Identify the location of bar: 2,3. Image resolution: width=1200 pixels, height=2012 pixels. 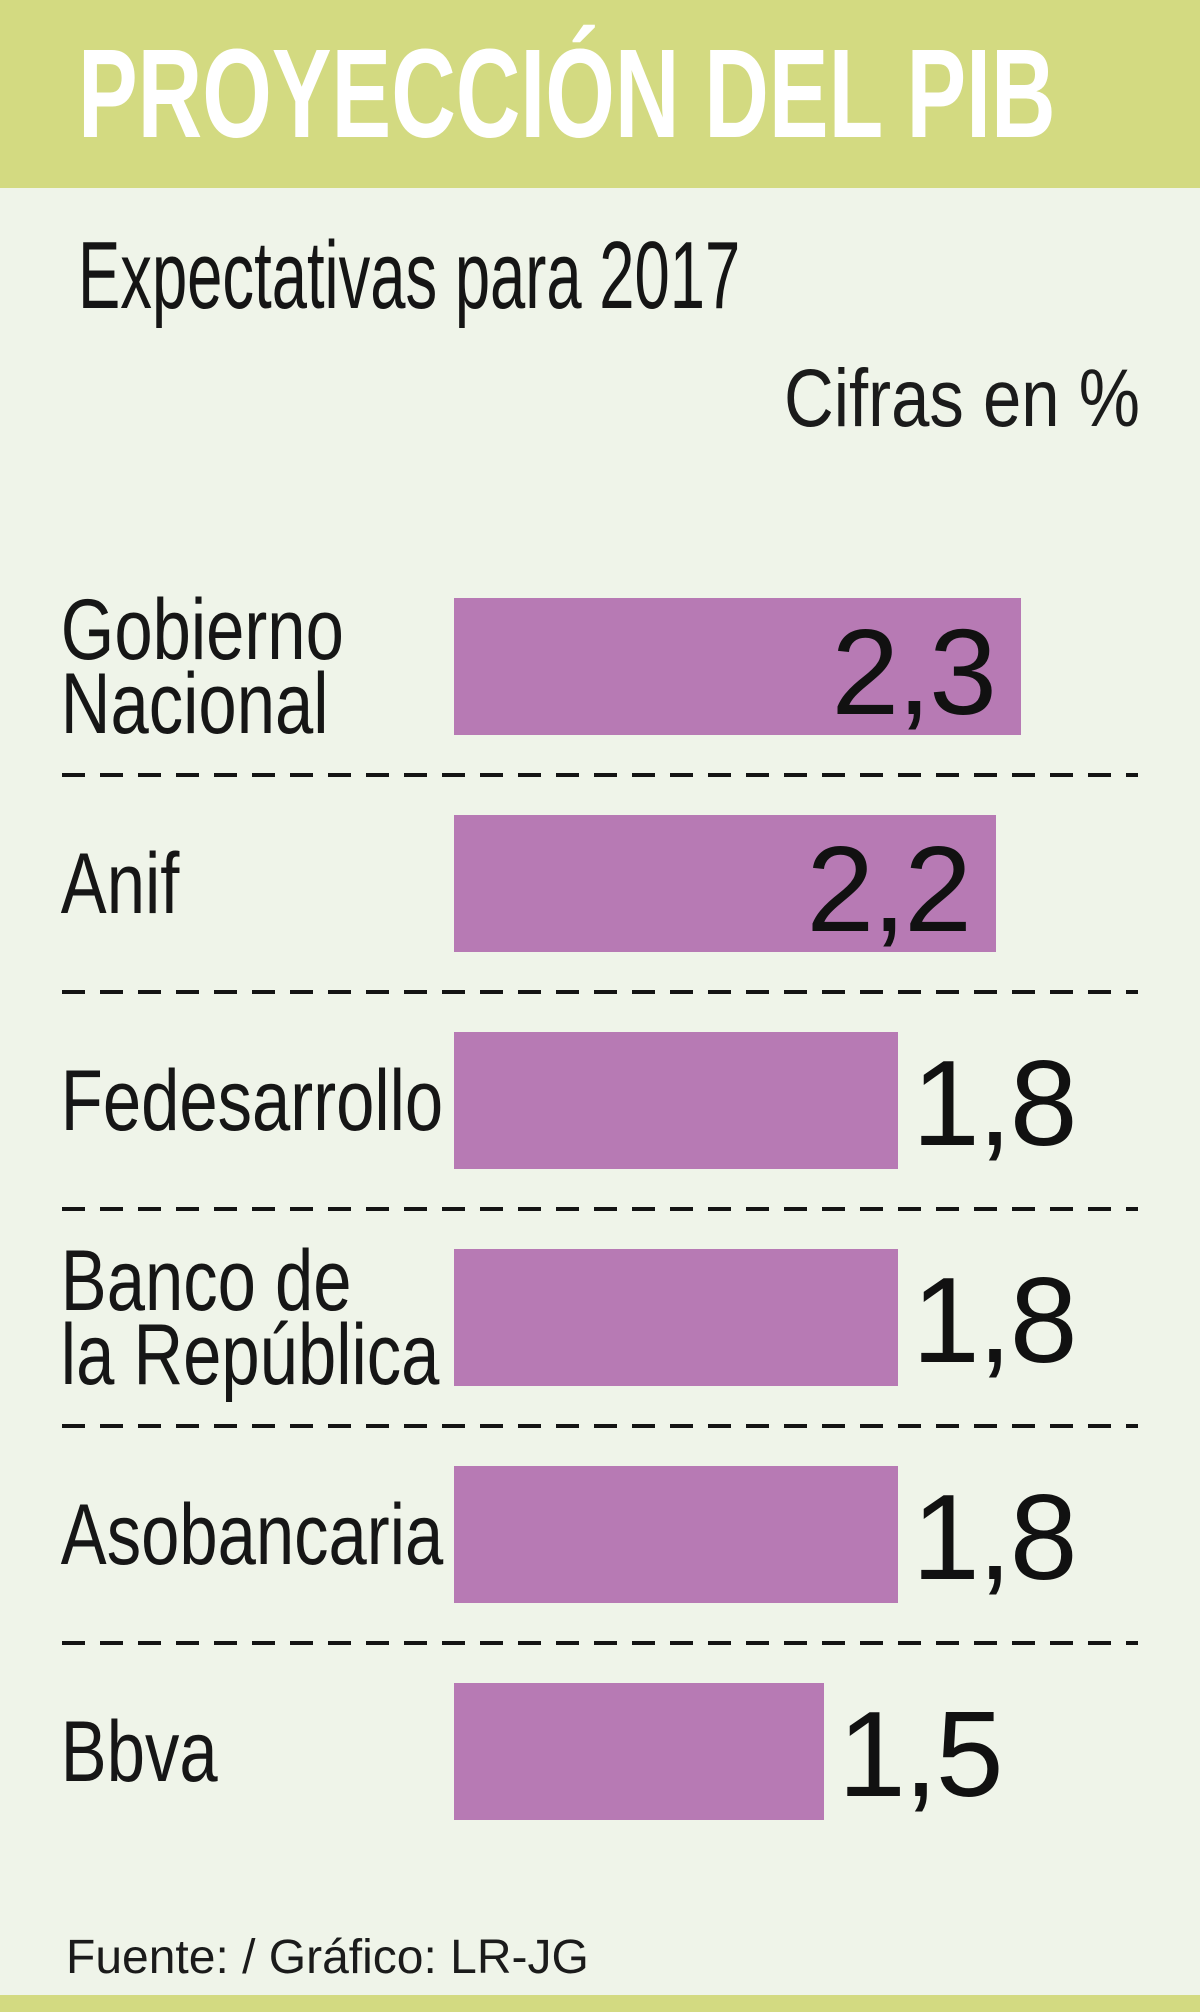
(737, 666).